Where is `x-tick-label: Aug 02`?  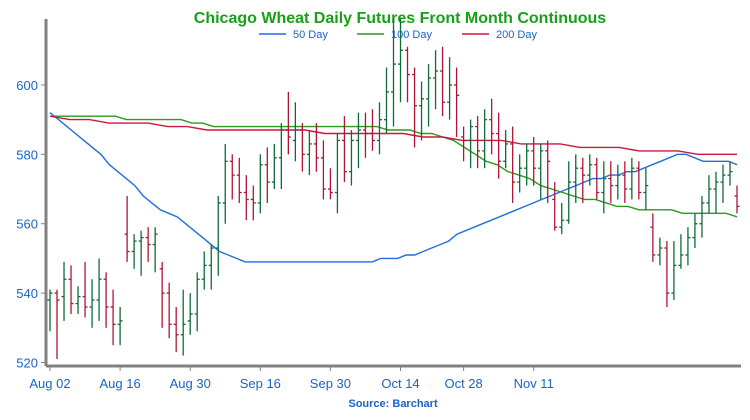
x-tick-label: Aug 02 is located at coordinates (49, 383).